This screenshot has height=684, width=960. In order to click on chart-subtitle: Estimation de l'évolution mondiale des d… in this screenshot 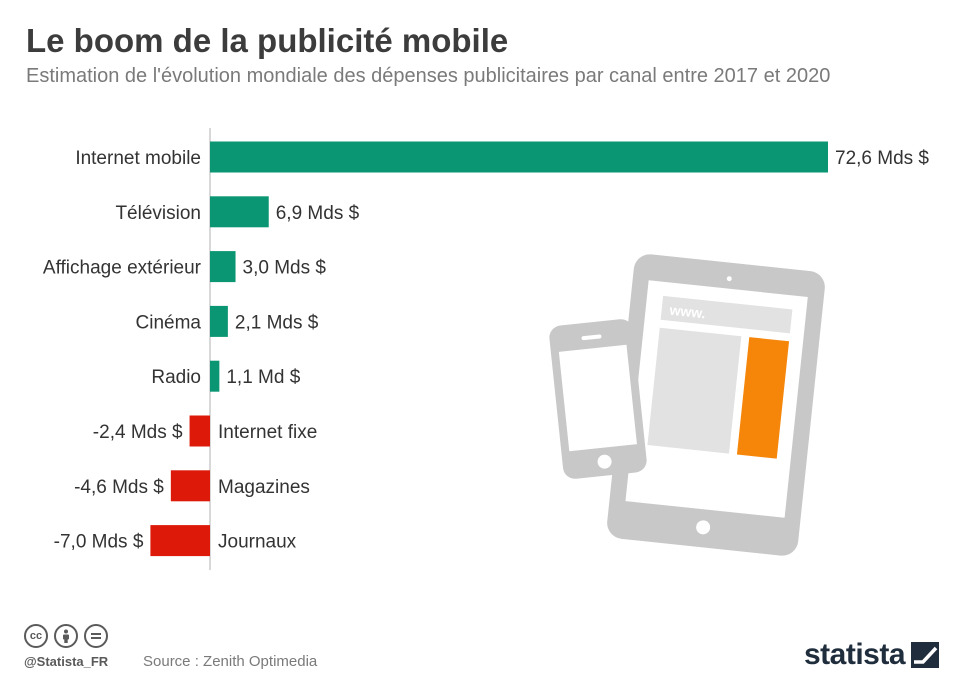, I will do `click(428, 76)`.